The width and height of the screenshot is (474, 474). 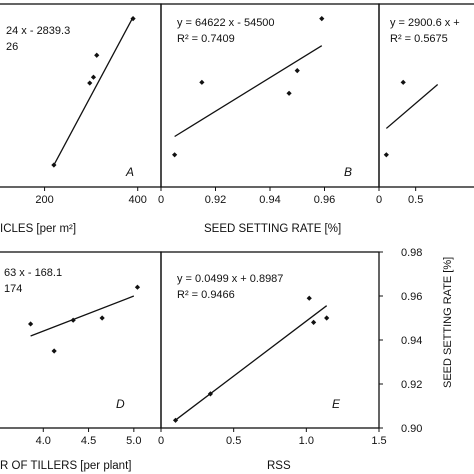 I want to click on panel-d-label: D, so click(x=120, y=404).